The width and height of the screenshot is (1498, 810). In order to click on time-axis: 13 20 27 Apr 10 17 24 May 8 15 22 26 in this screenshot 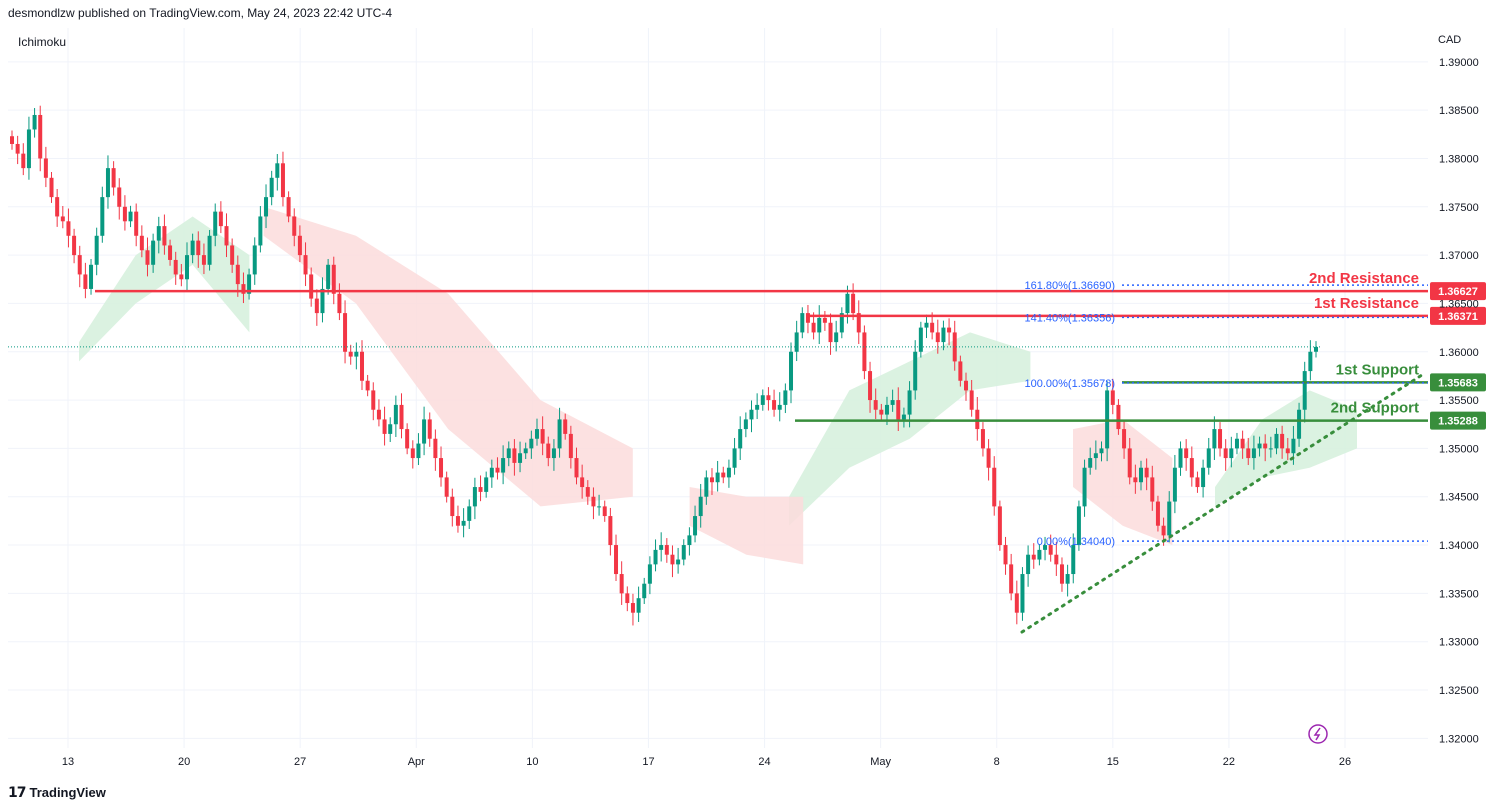, I will do `click(706, 762)`.